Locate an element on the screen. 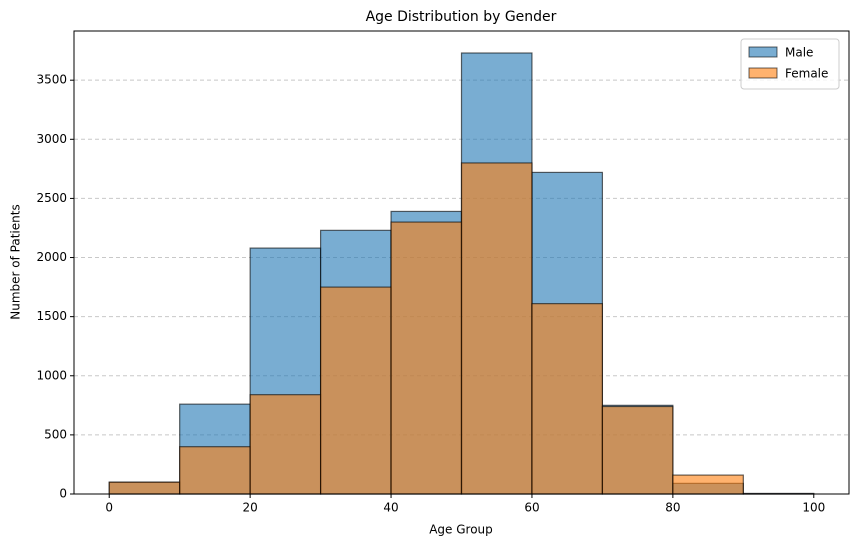 This screenshot has width=859, height=551. x-tick-label: 20 is located at coordinates (249, 508).